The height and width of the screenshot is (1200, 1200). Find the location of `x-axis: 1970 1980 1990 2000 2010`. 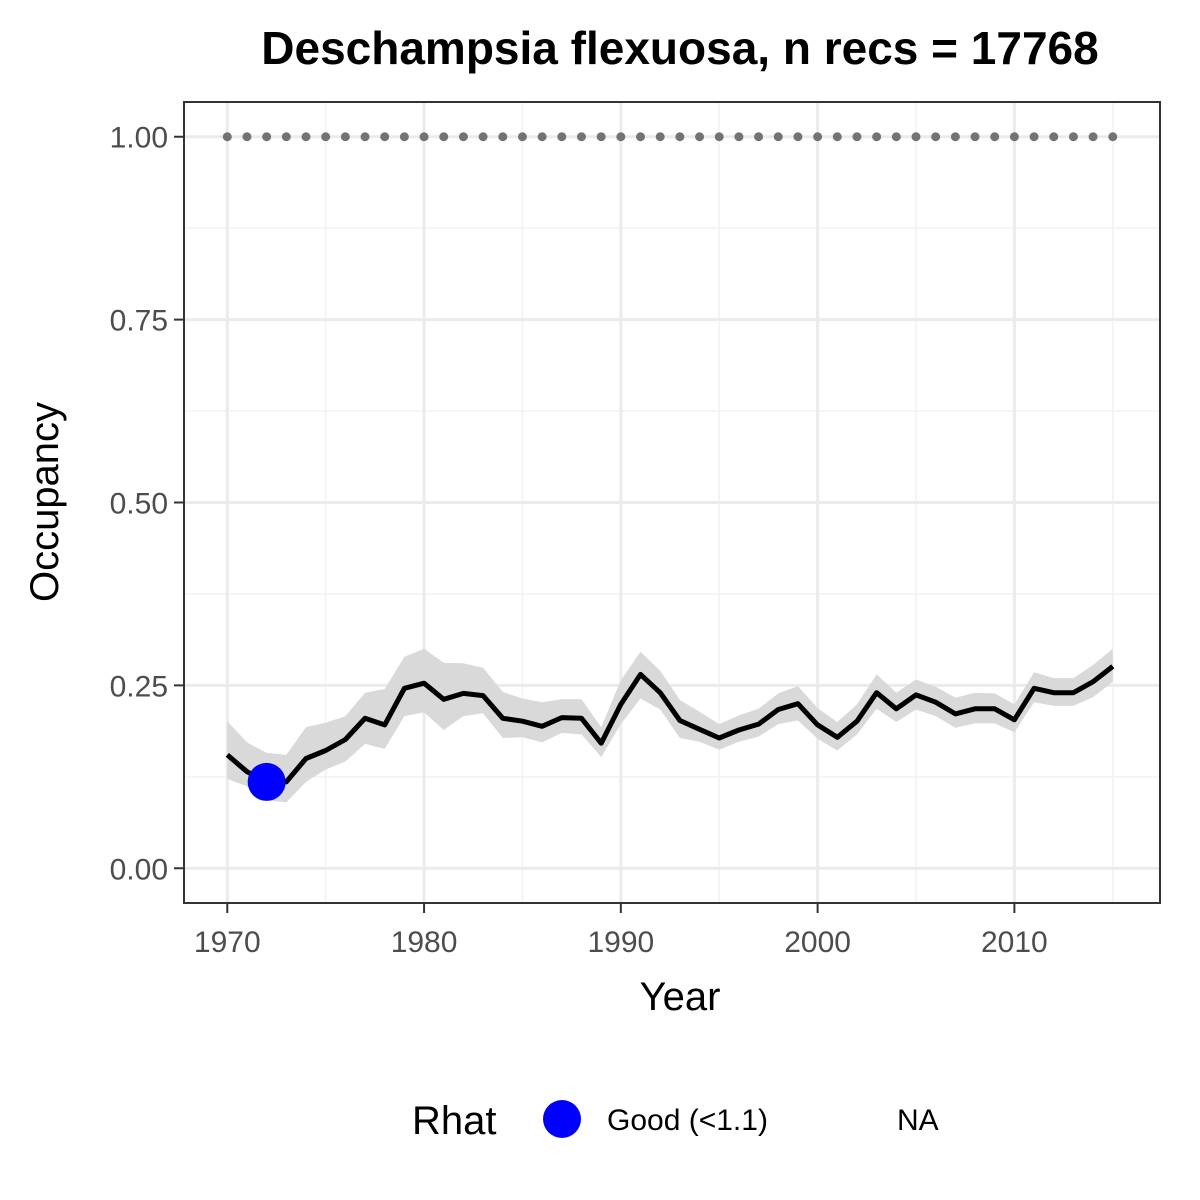

x-axis: 1970 1980 1990 2000 2010 is located at coordinates (621, 931).